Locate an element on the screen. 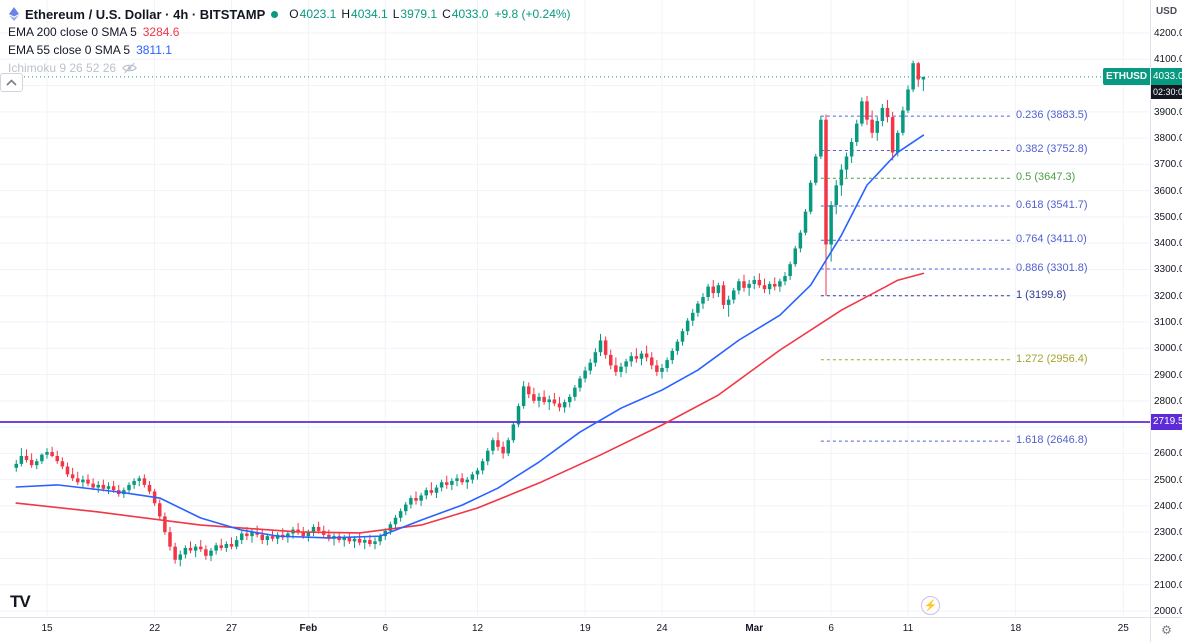 This screenshot has width=1182, height=642. ohlc-l-label: L is located at coordinates (396, 14).